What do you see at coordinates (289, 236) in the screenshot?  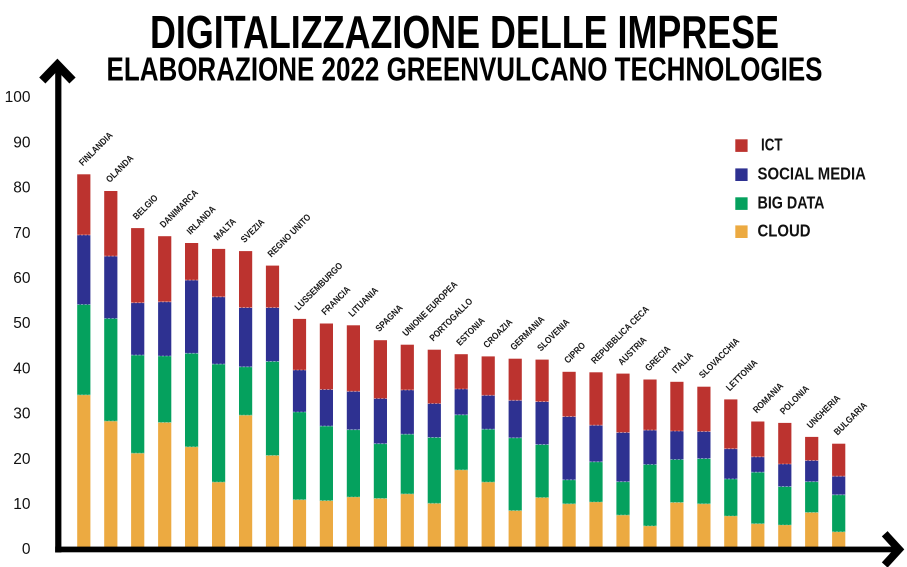 I see `svg-text: REGNO UNITO` at bounding box center [289, 236].